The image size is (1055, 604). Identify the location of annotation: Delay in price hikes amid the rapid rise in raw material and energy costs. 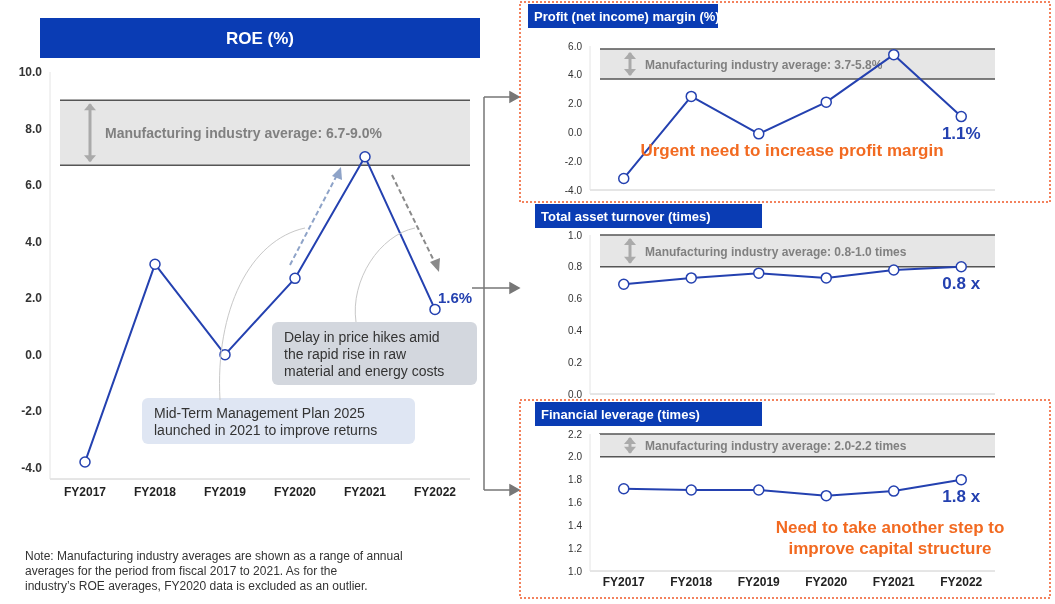
(364, 354).